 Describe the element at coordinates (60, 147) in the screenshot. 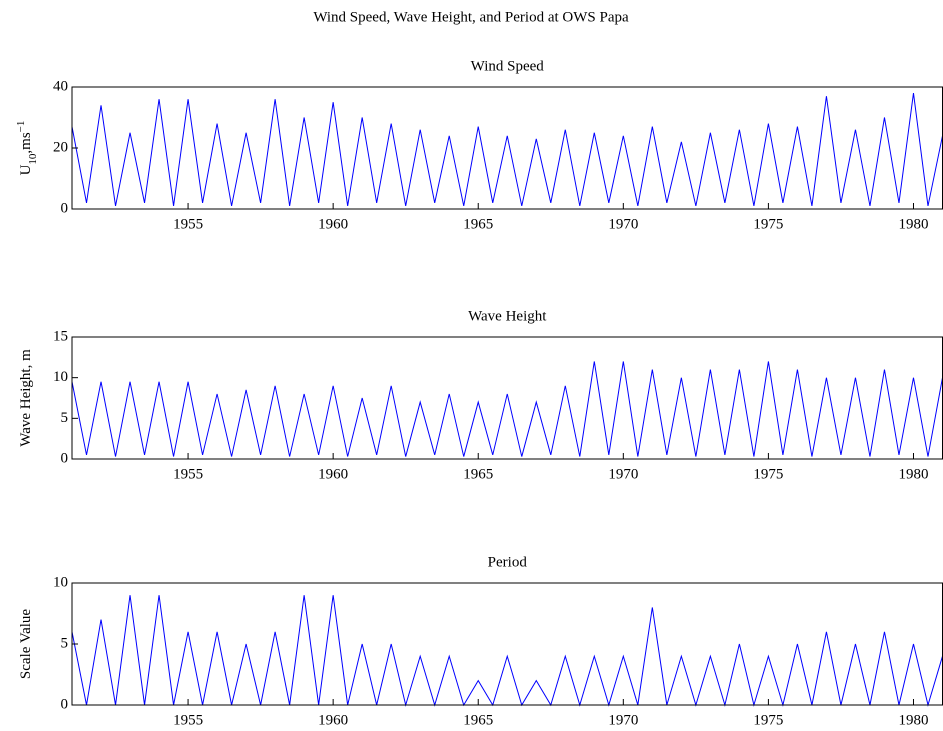

I see `y-tick-label: 20` at that location.